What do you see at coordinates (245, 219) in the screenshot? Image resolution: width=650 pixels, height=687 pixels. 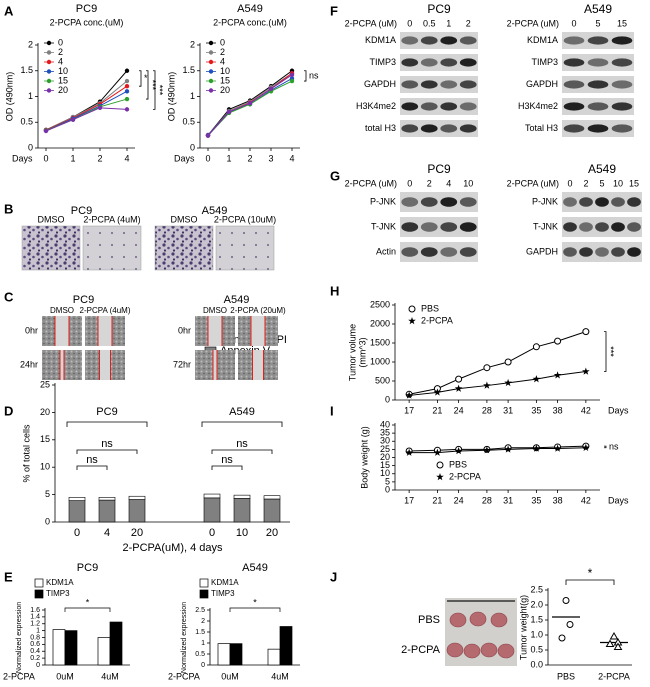 I see `lane-label: 2-PCPA (10uM)` at bounding box center [245, 219].